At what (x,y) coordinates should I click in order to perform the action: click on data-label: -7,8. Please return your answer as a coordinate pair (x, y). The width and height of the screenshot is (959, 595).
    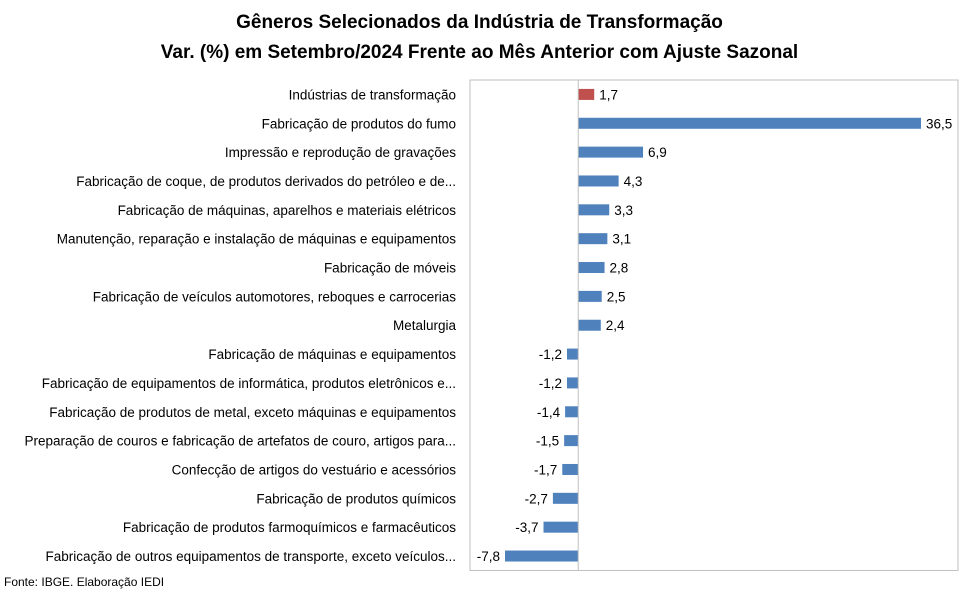
    Looking at the image, I should click on (488, 556).